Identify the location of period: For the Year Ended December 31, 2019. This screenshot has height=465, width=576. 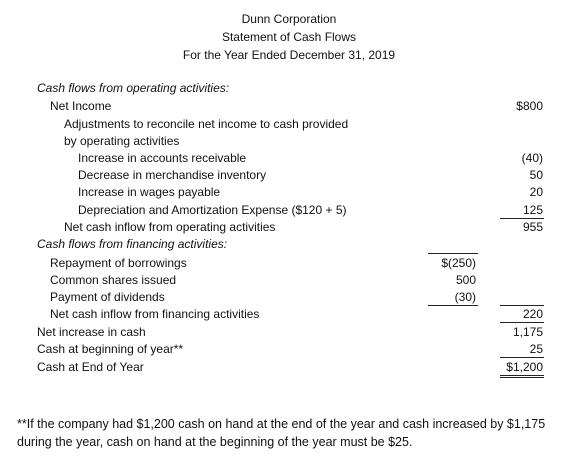
(289, 55).